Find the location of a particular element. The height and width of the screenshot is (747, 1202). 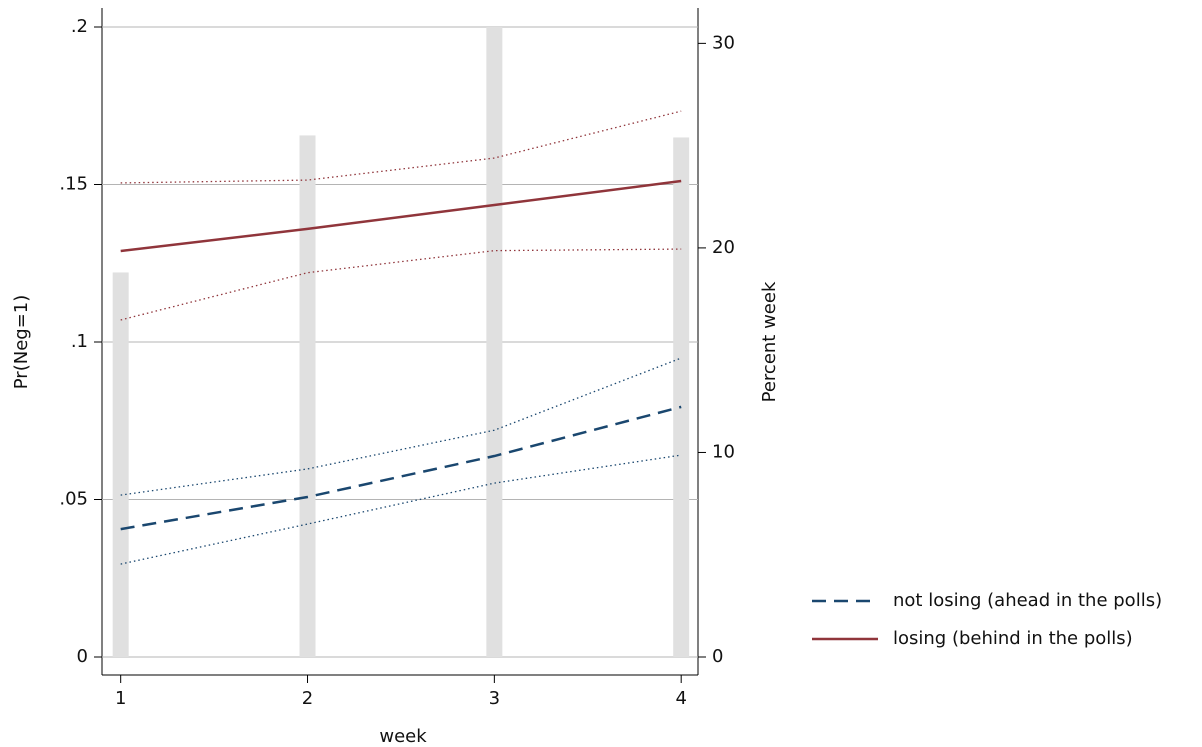

y2-tick-label: 30 is located at coordinates (723, 42).